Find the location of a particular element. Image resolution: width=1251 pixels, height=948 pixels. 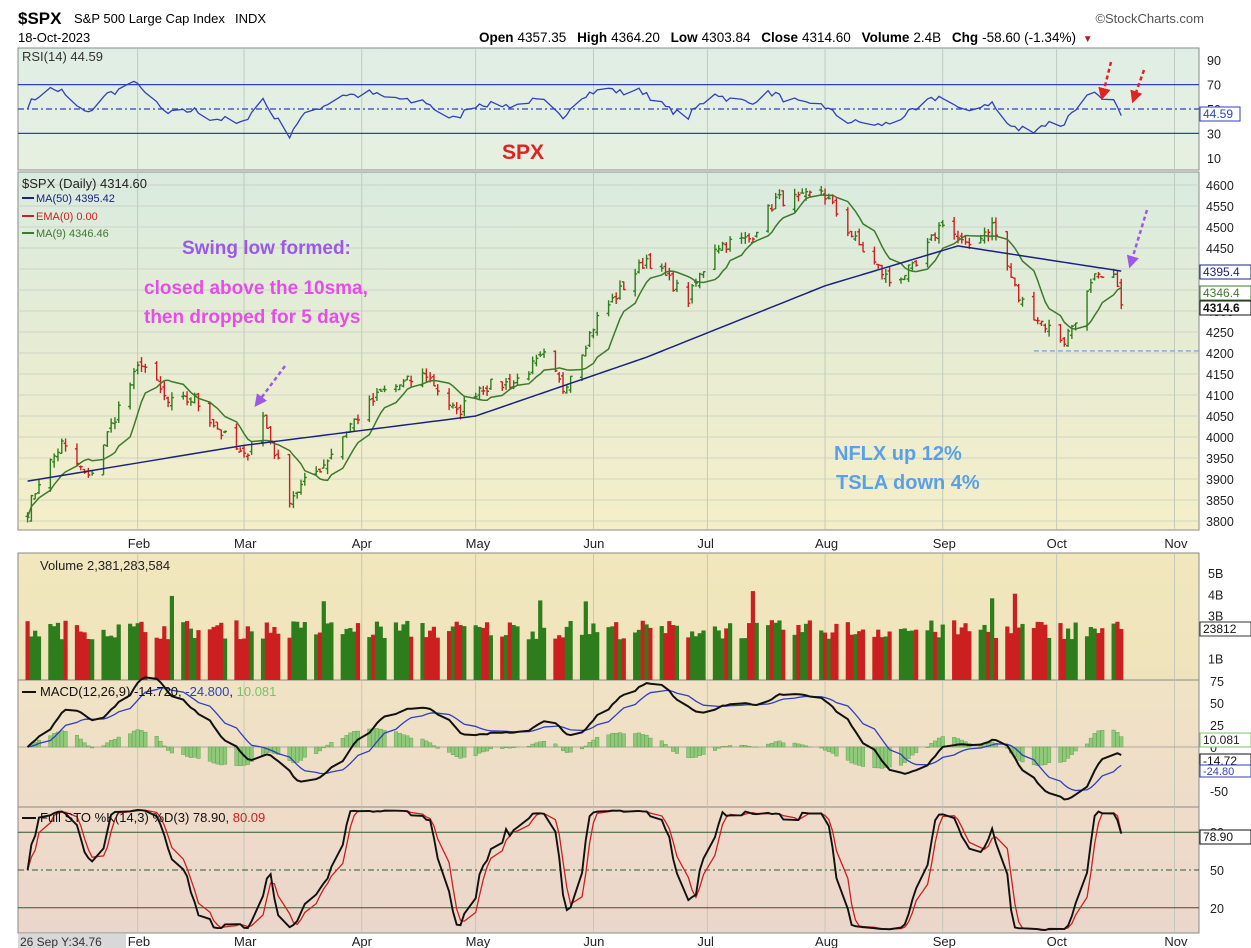

price-tick: 4550 is located at coordinates (1220, 207).